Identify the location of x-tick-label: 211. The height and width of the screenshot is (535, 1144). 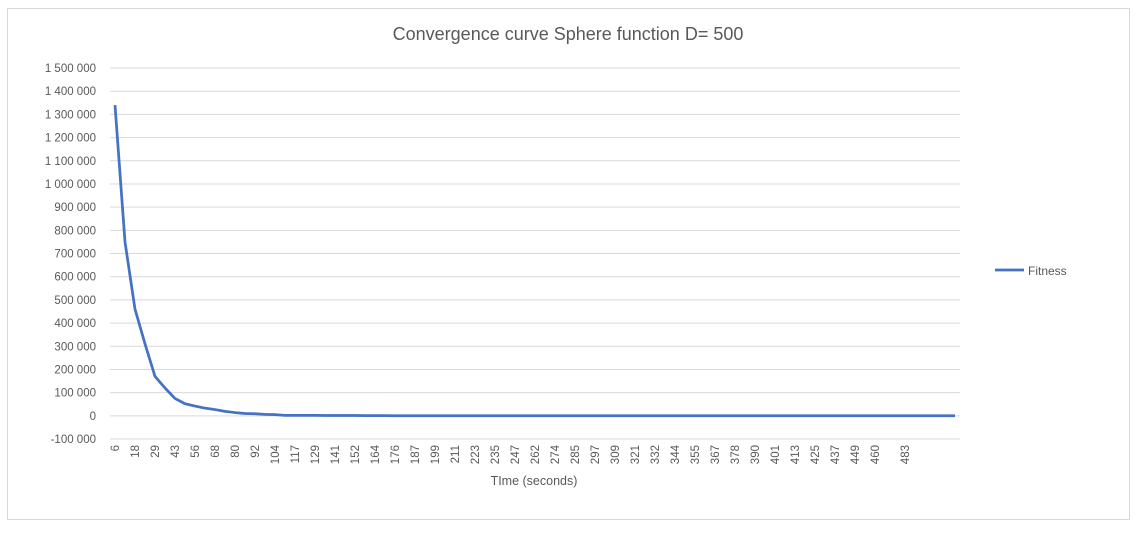
(456, 454).